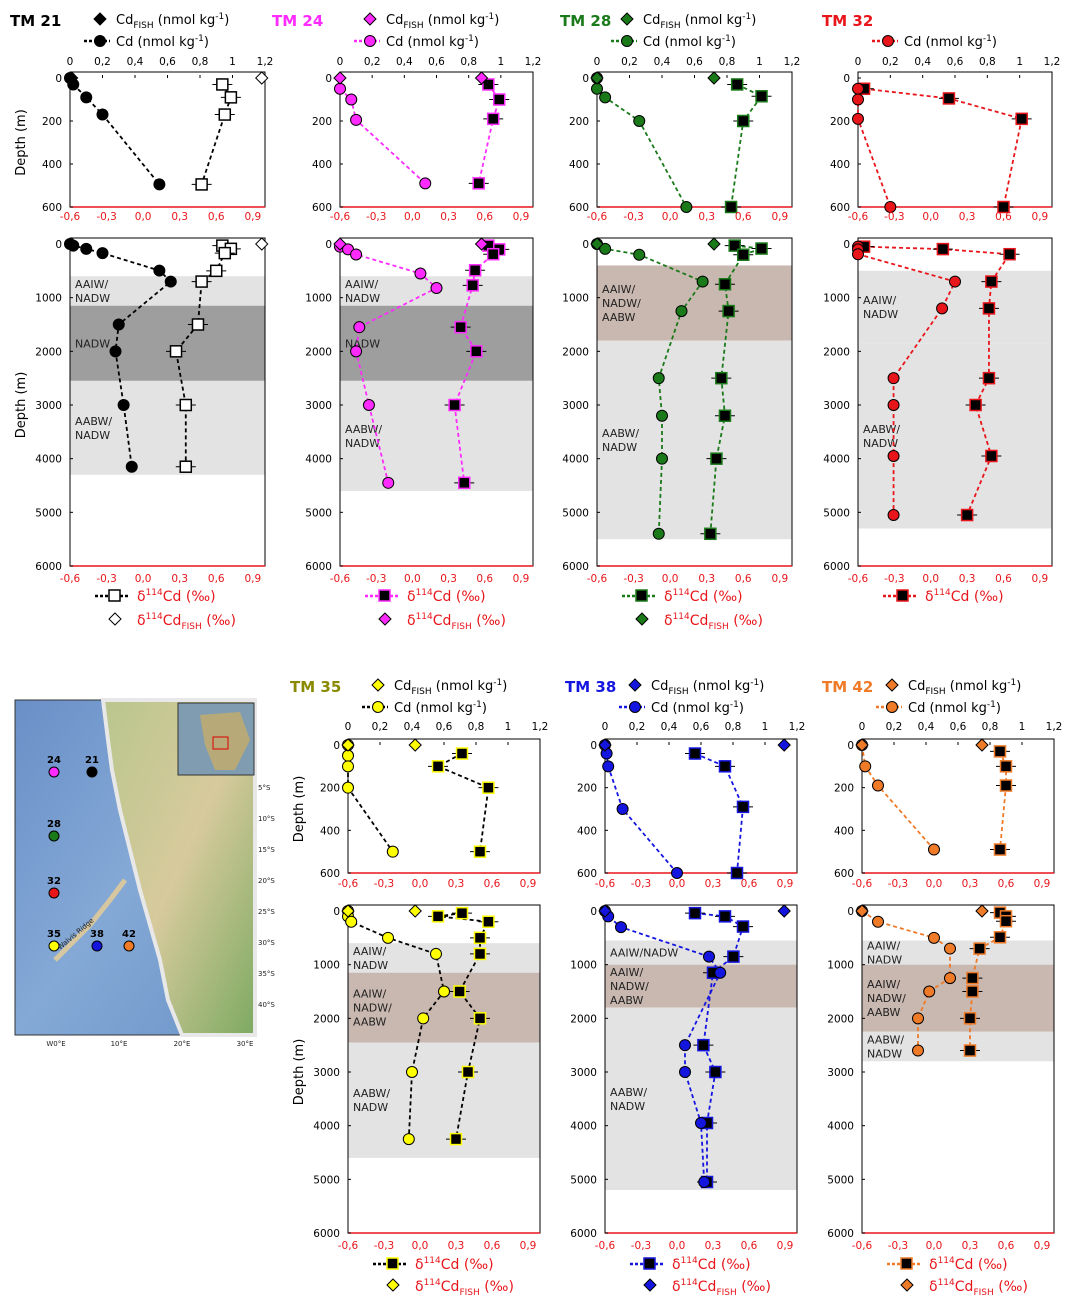 Image resolution: width=1065 pixels, height=1301 pixels. Describe the element at coordinates (54, 824) in the screenshot. I see `station-label: 28` at that location.